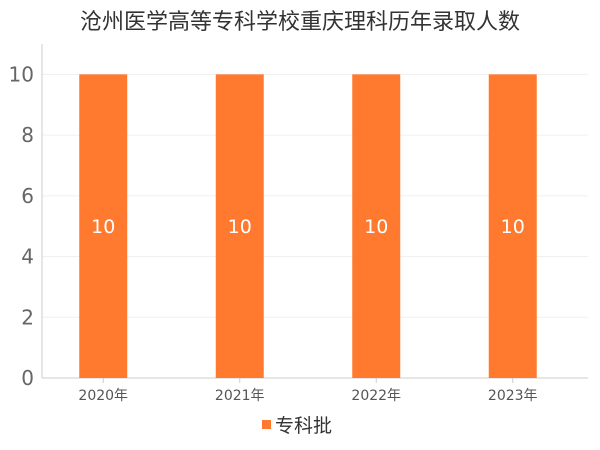  I want to click on y-tick-label: 8, so click(27, 135).